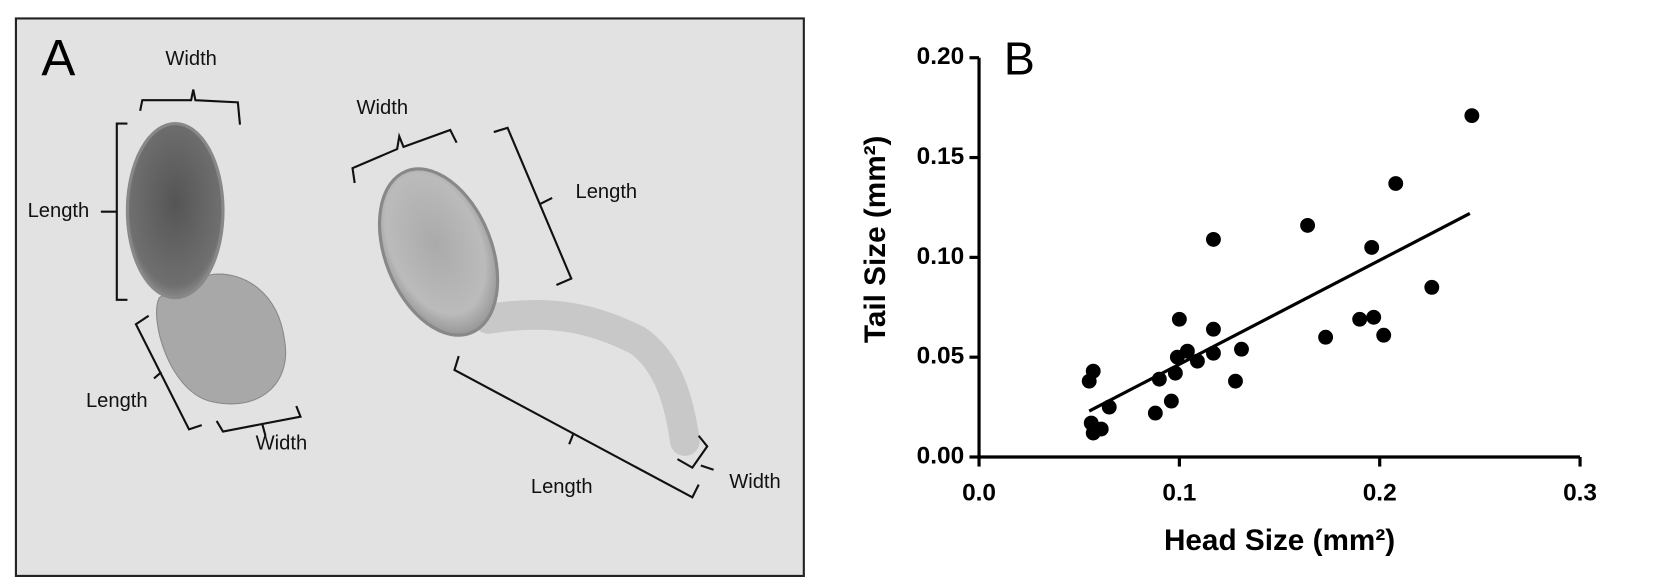 The width and height of the screenshot is (1665, 588). I want to click on head-right, so click(438, 252).